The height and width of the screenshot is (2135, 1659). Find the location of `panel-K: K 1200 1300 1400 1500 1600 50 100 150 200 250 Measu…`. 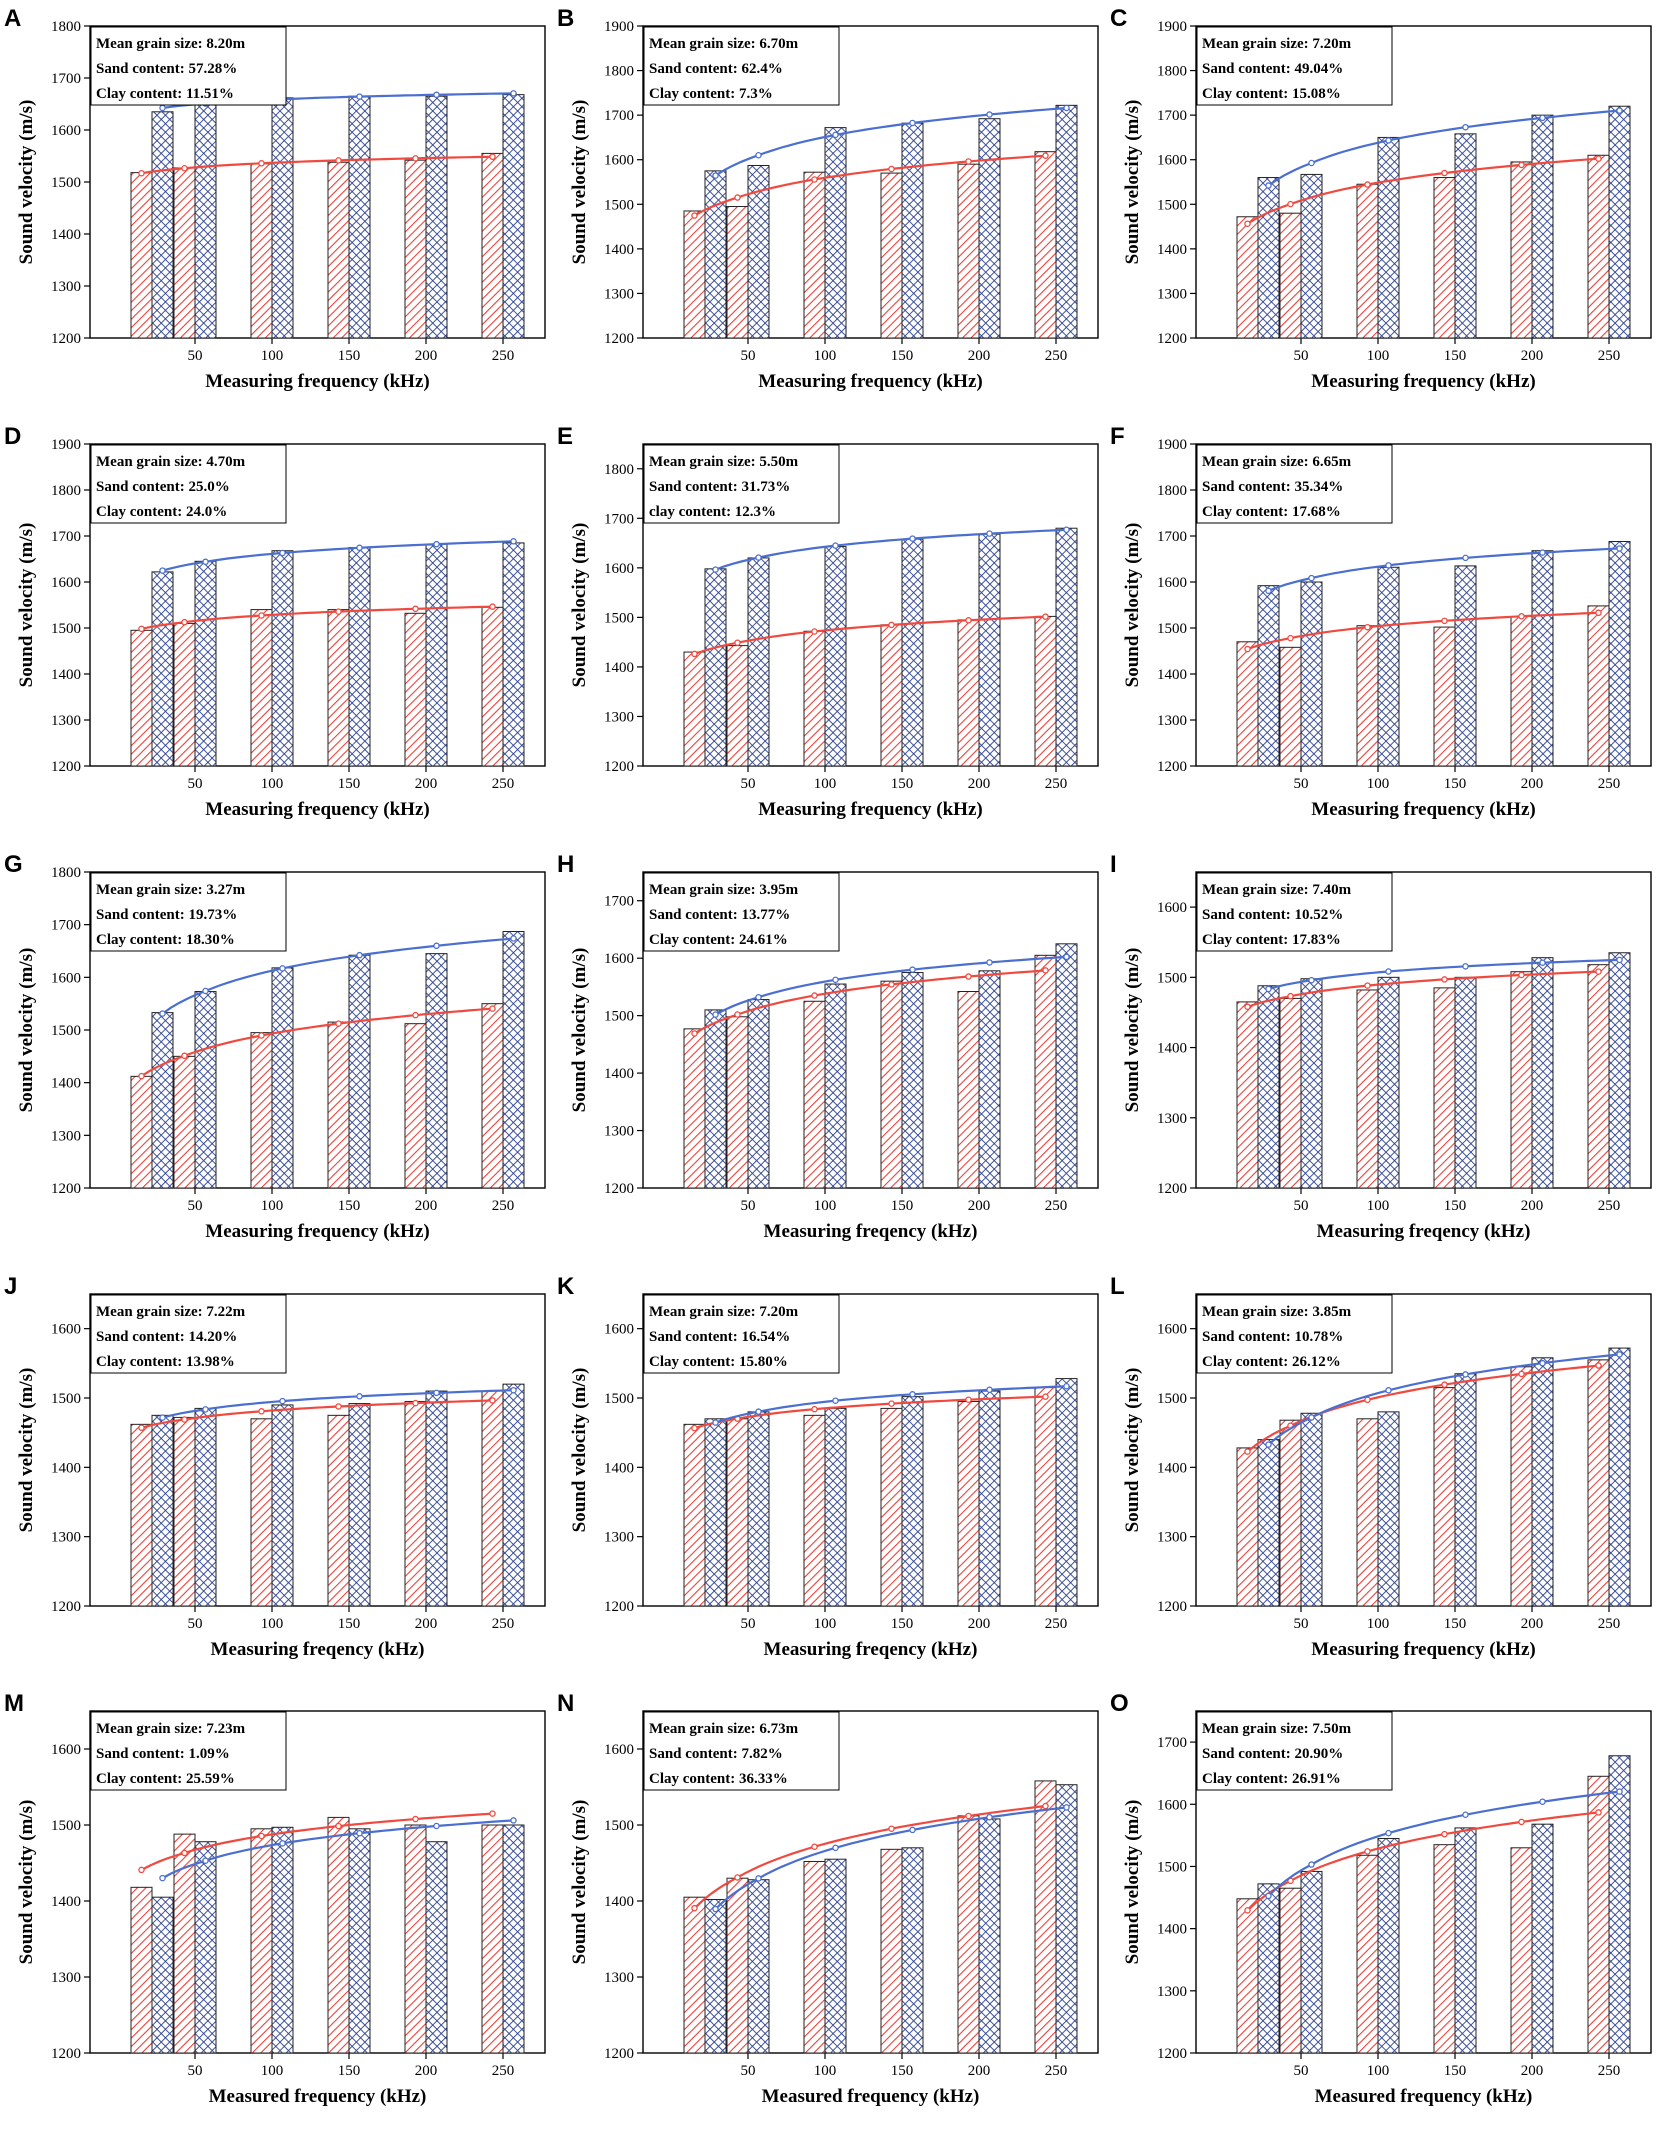

panel-K: K 1200 1300 1400 1500 1600 50 100 150 200 250 Measu… is located at coordinates (828, 1466).